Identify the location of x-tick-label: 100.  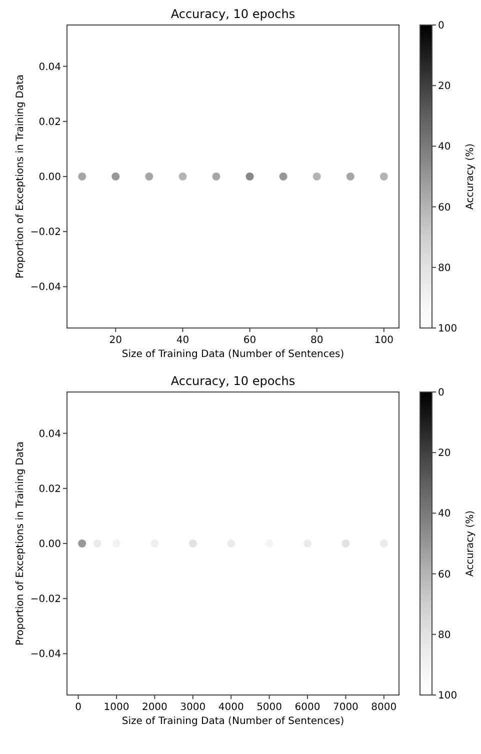
(384, 340).